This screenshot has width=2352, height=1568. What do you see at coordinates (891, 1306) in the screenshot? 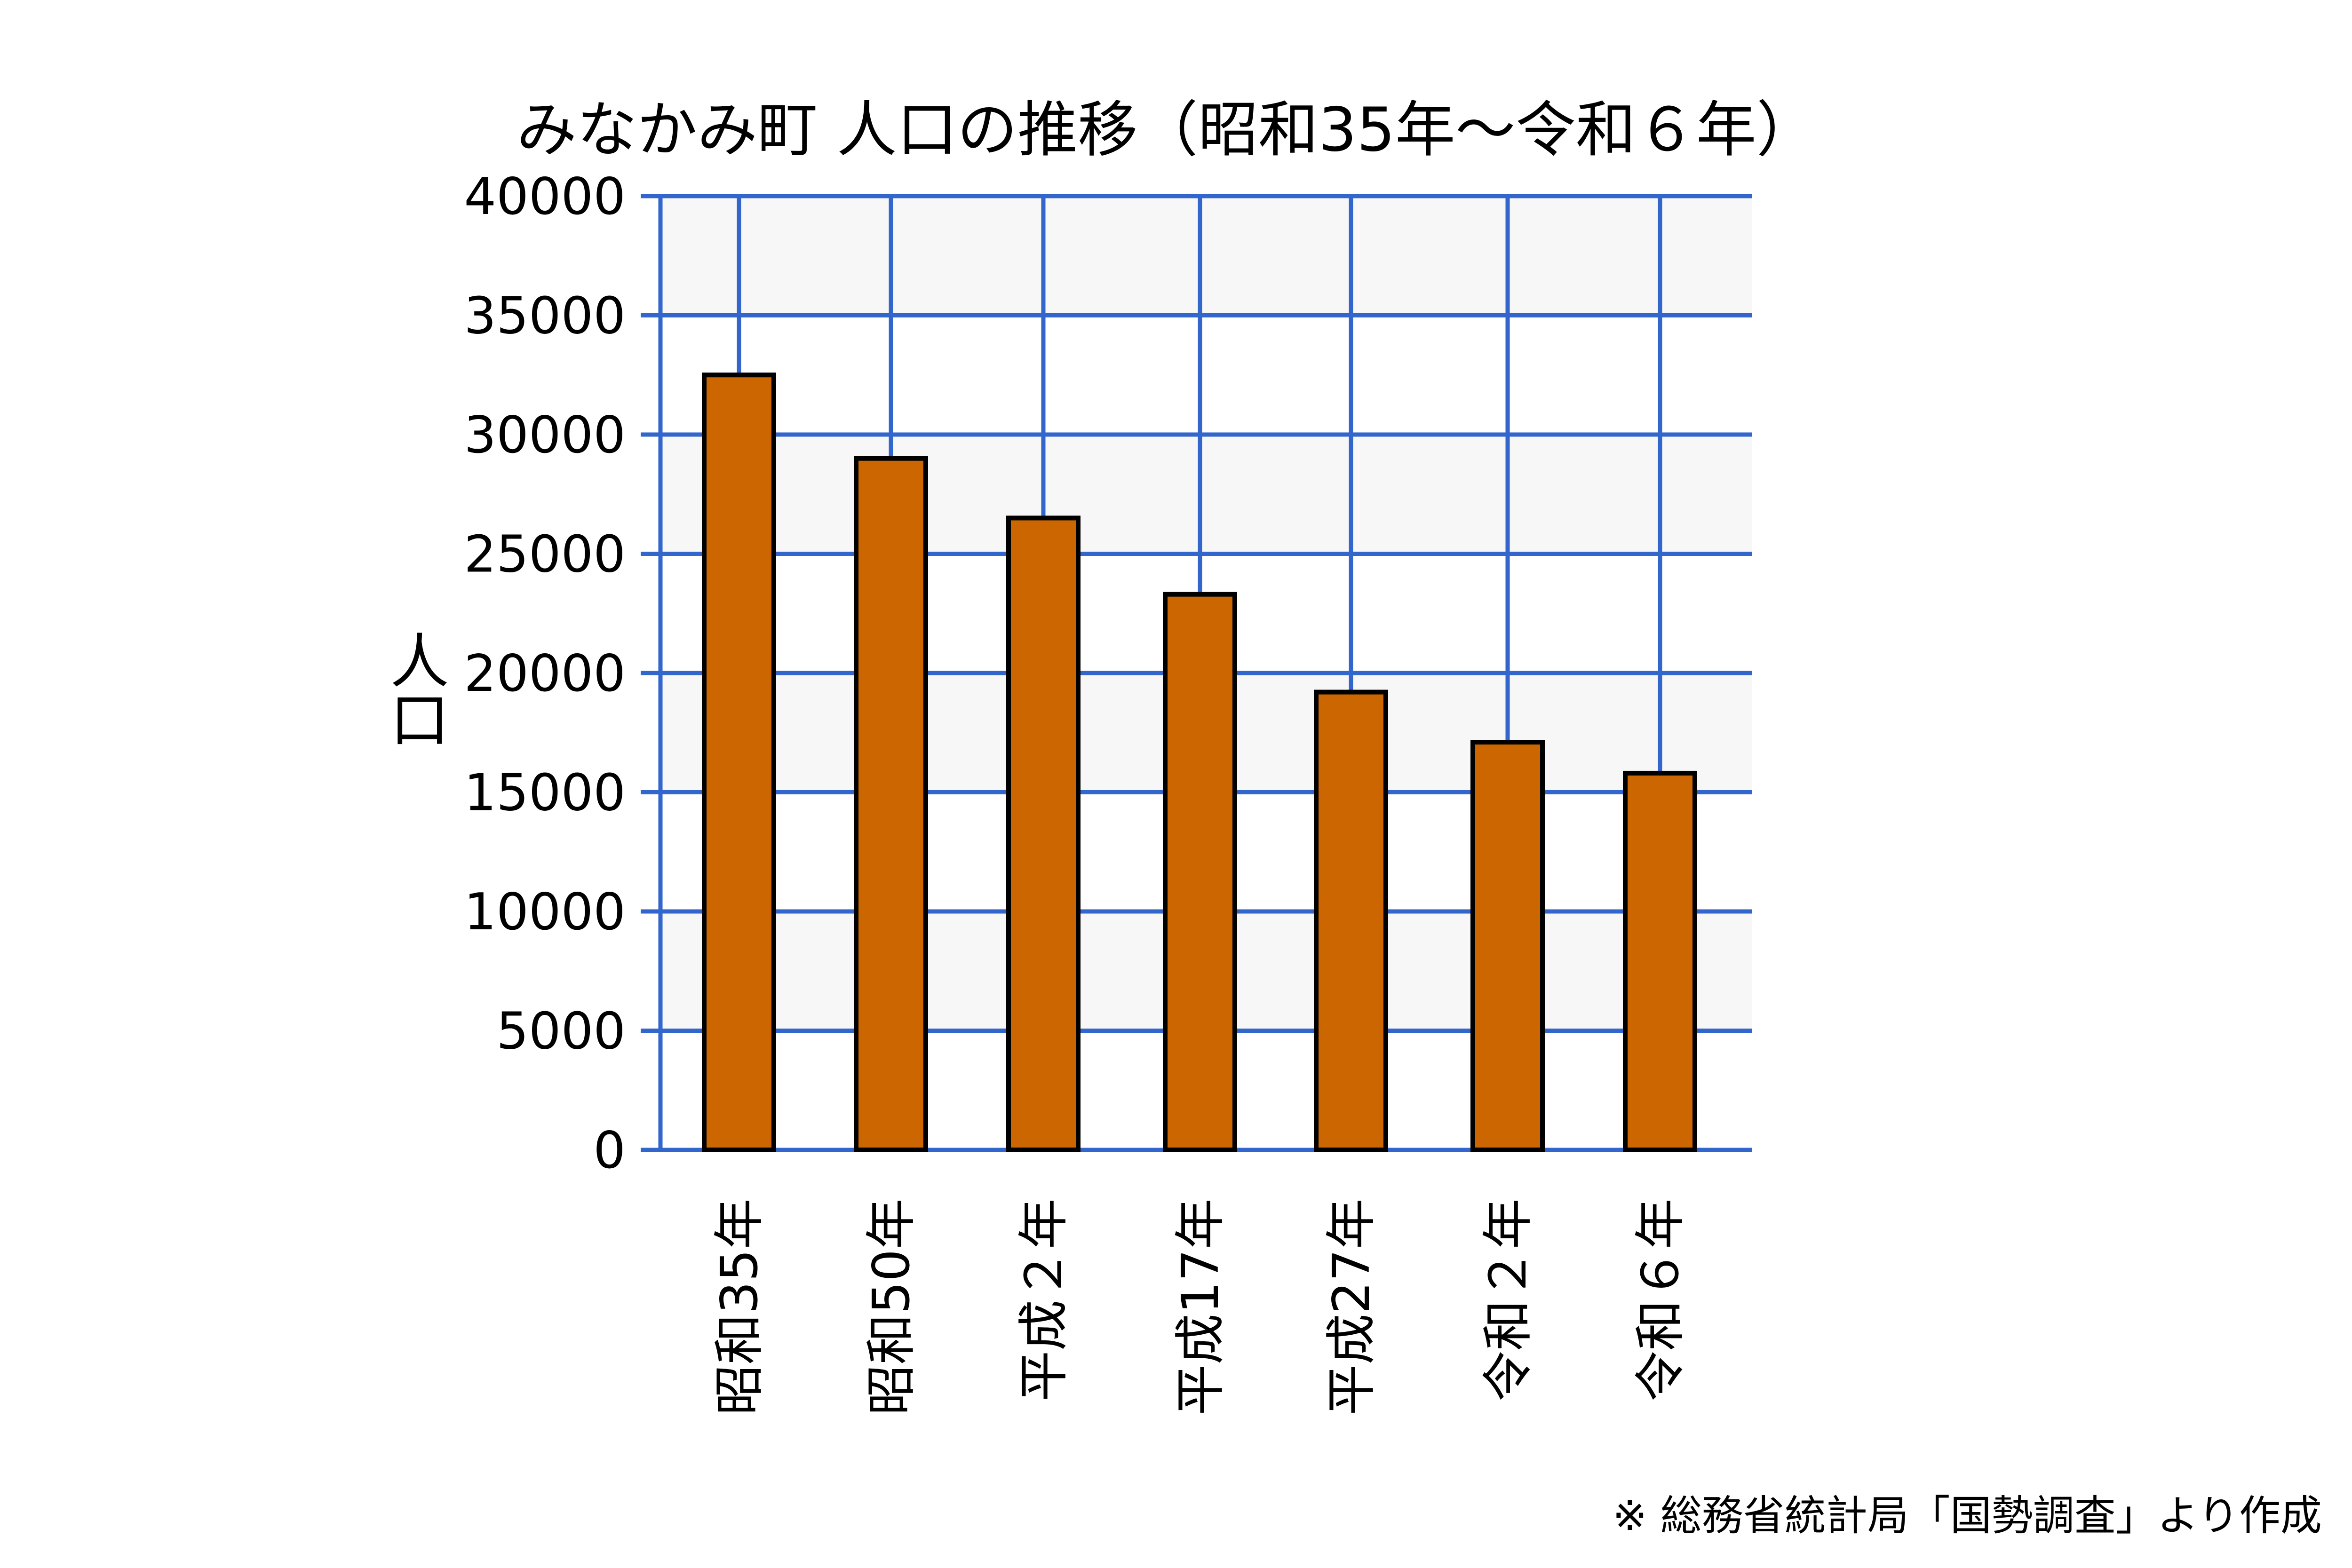
I see `x-tick-label: 昭和50年` at bounding box center [891, 1306].